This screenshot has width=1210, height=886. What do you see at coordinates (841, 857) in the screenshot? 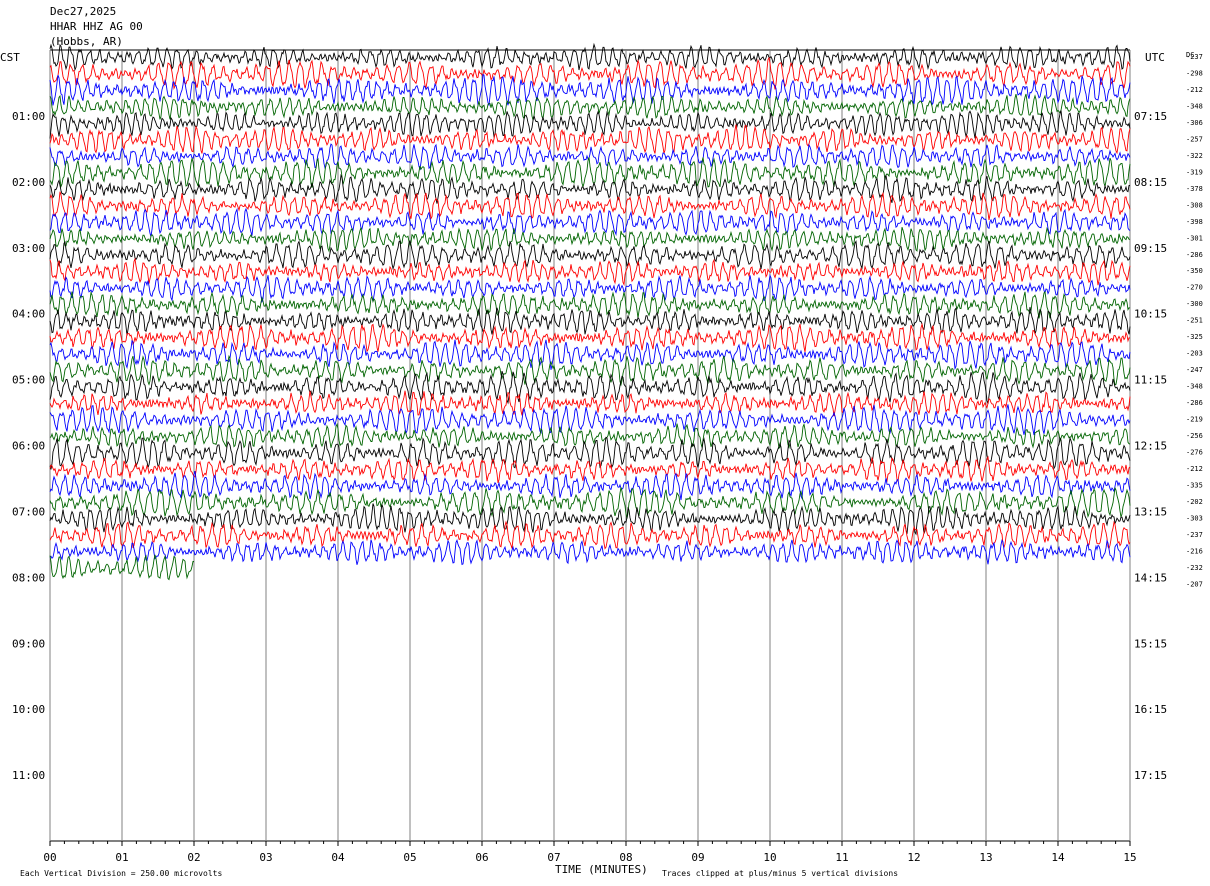
I see `x-tick-label: 11` at bounding box center [841, 857].